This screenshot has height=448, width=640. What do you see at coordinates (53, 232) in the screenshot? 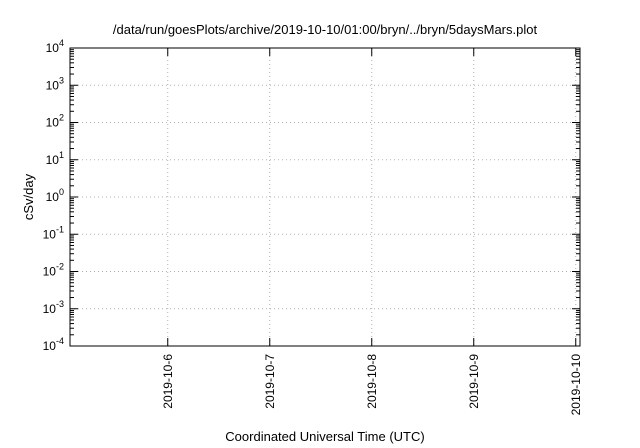
I see `y-tick-label: 10⁻¹` at bounding box center [53, 232].